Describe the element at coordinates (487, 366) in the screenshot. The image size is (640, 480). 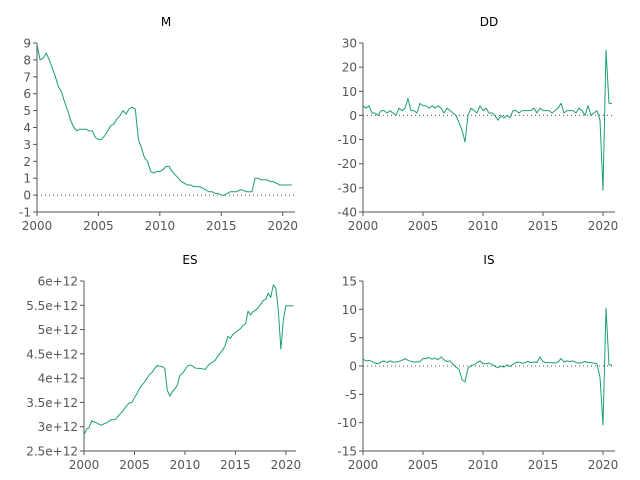
I see `series-line-is` at that location.